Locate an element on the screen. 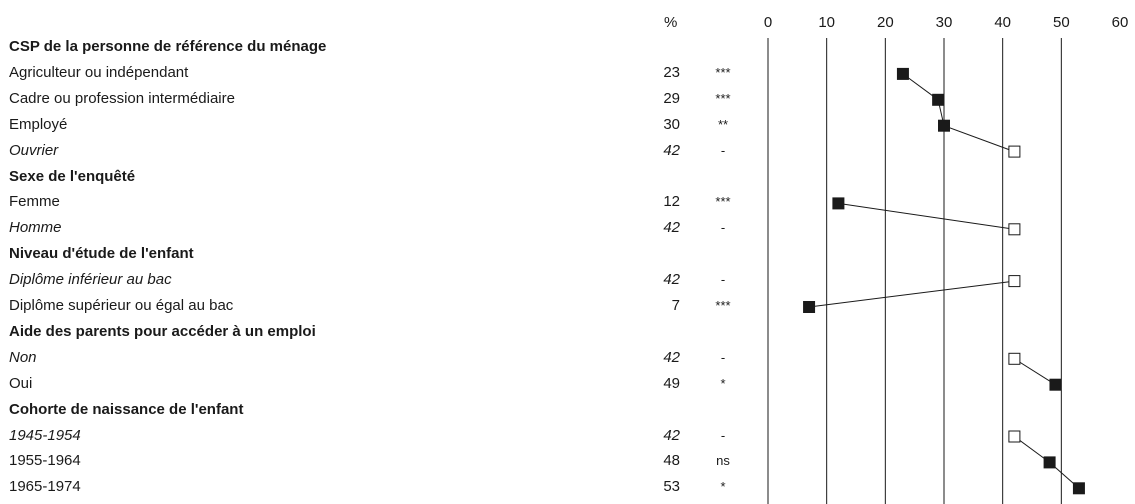  x-tick-label: 20 is located at coordinates (885, 22).